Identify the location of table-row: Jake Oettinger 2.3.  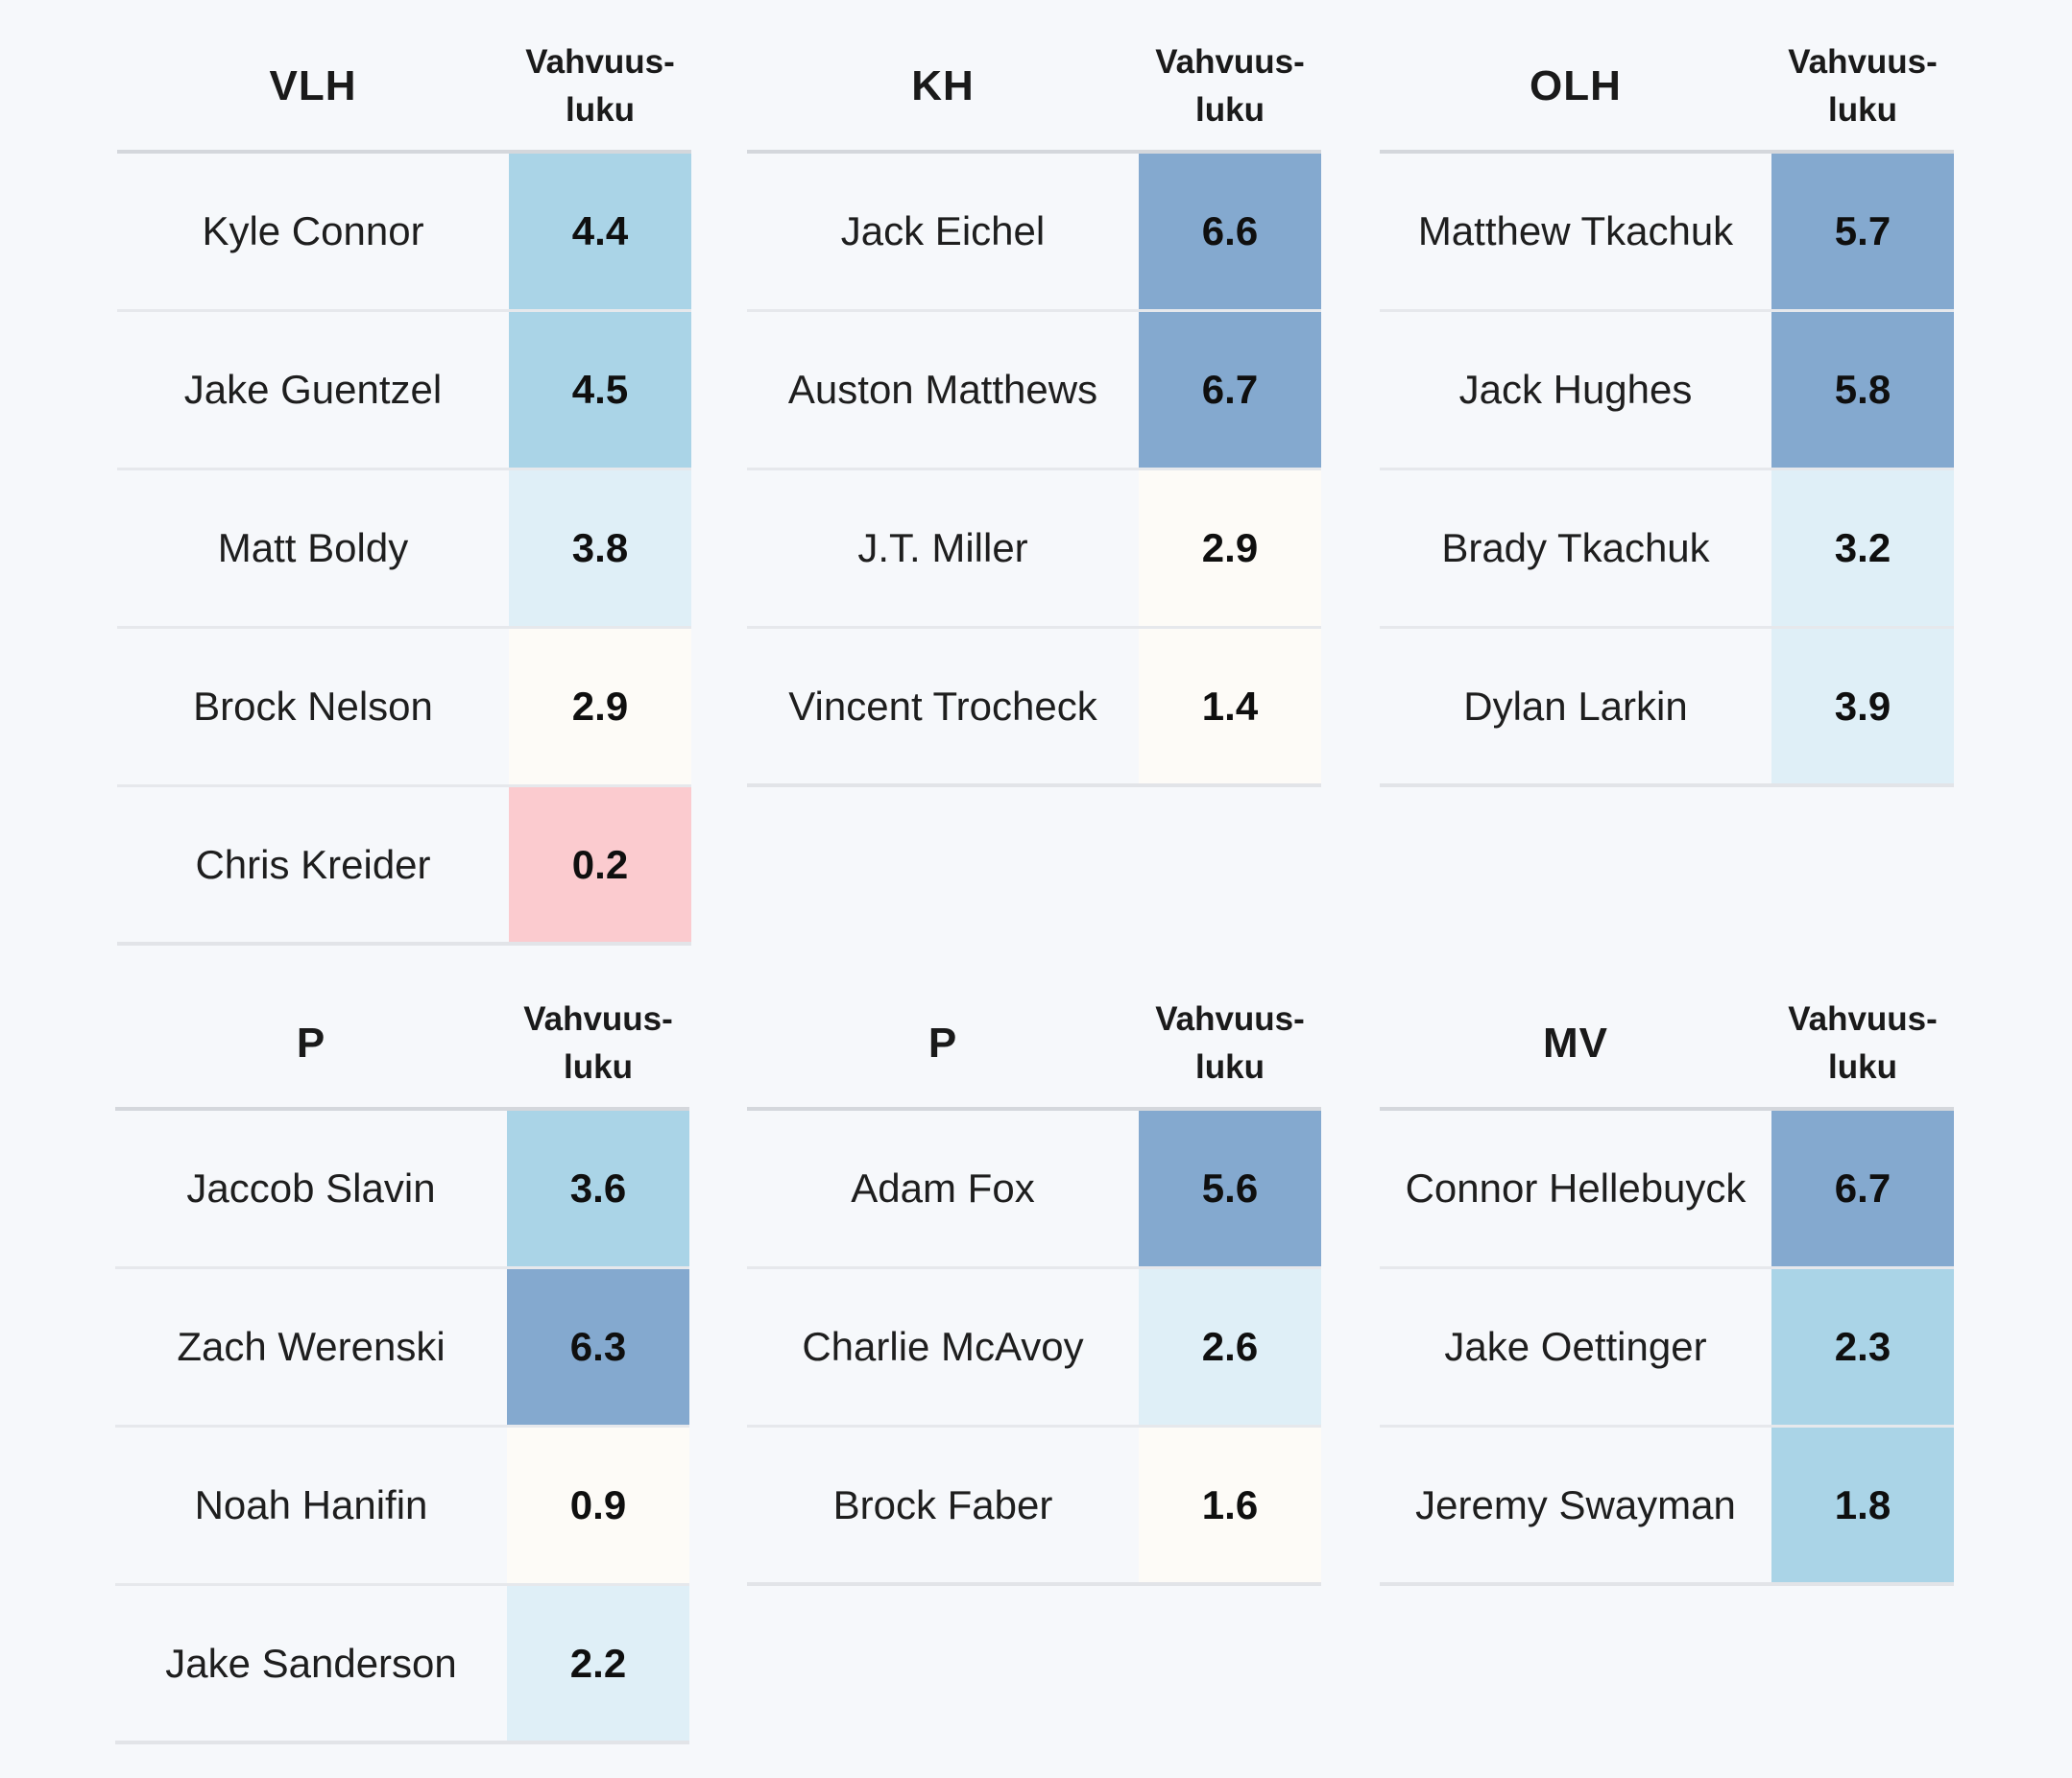
(1667, 1349).